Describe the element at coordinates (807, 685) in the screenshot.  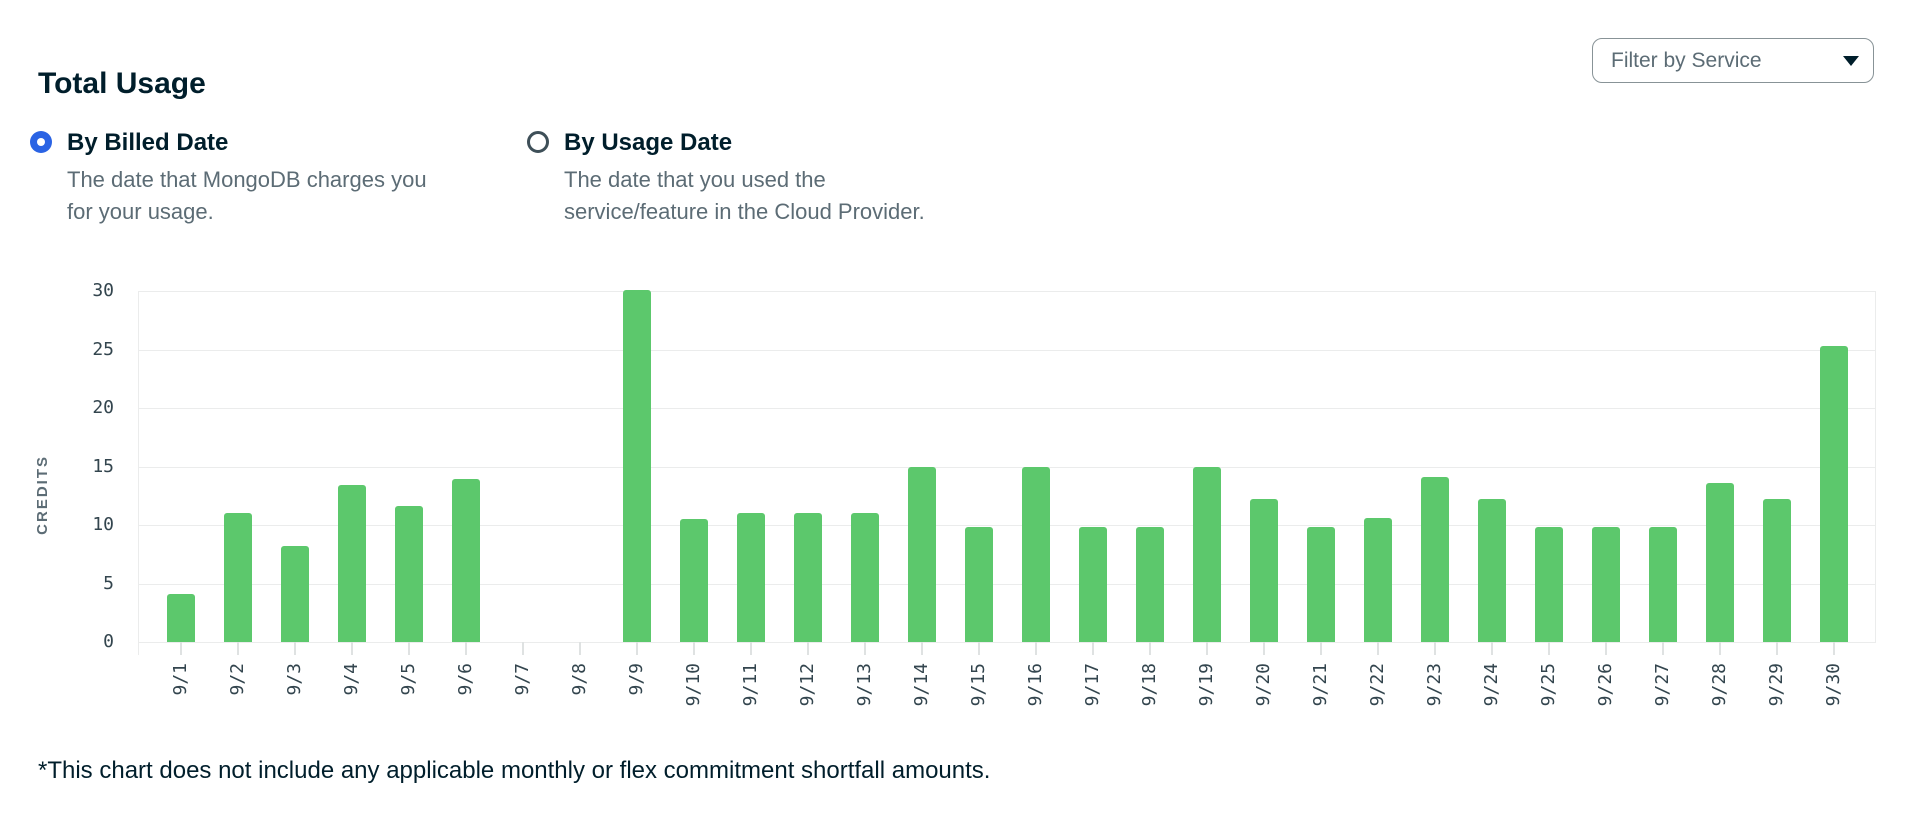
I see `x-tick-label: 9/12` at that location.